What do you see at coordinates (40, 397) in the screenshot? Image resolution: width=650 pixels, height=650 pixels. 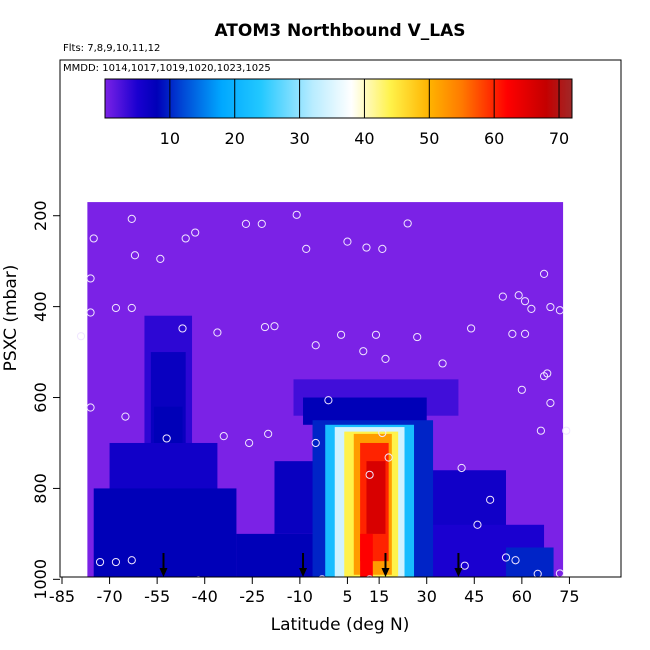 I see `y-tick-label: 600` at bounding box center [40, 397].